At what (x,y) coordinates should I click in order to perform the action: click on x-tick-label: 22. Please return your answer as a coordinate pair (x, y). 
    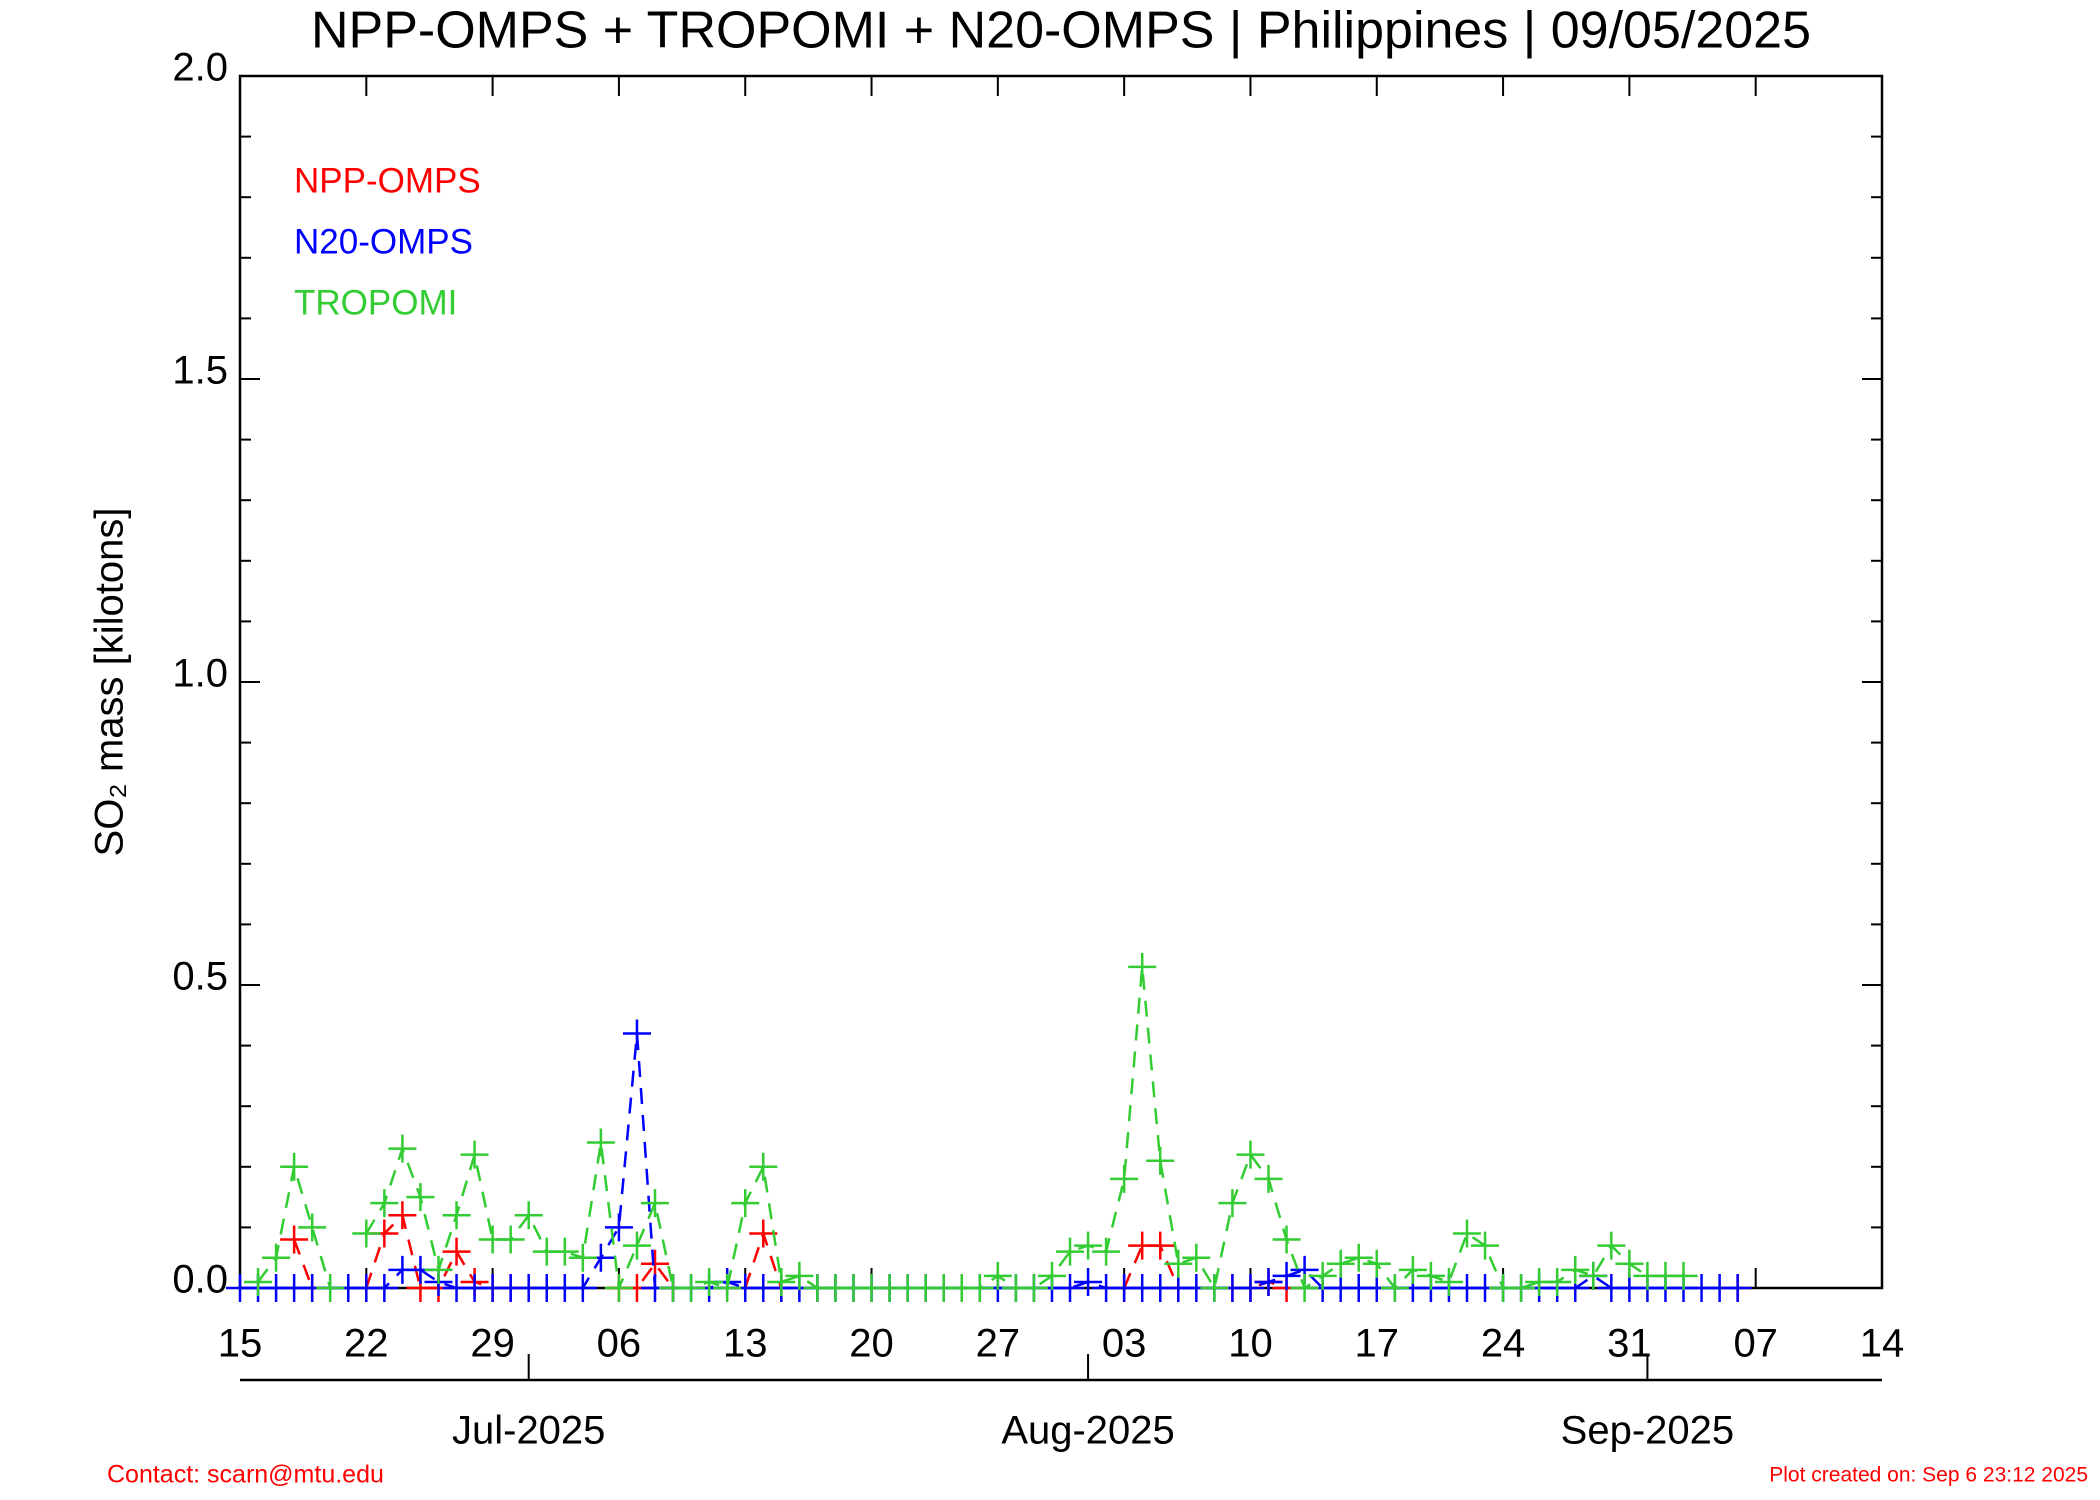
    Looking at the image, I should click on (366, 1344).